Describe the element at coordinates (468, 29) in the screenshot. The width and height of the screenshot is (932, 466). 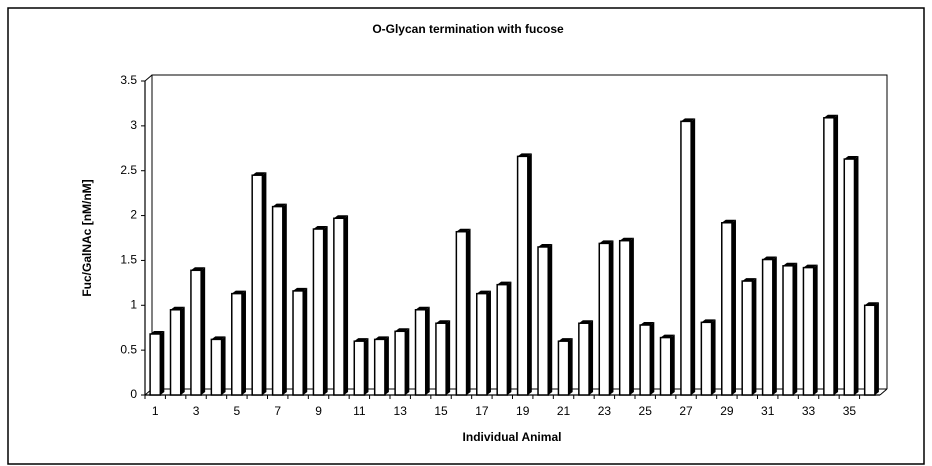
I see `chart-title: O-Glycan termination with fucose` at that location.